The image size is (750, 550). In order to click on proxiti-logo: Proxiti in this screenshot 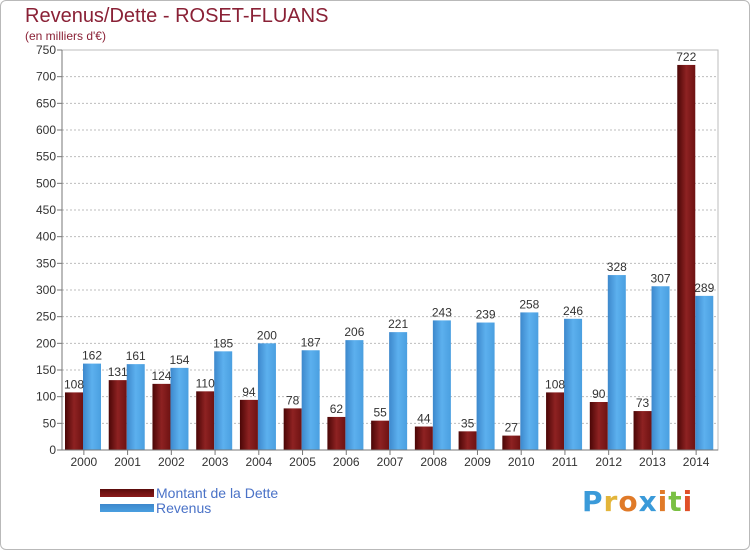, I will do `click(637, 501)`.